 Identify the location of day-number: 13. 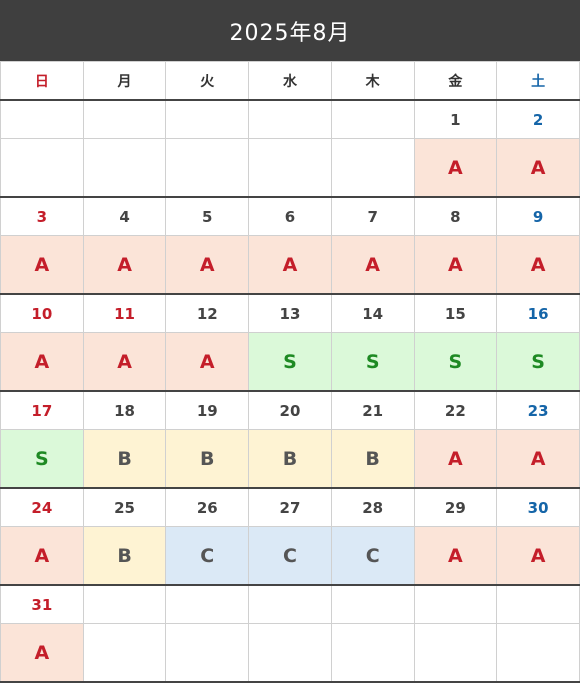
(290, 313).